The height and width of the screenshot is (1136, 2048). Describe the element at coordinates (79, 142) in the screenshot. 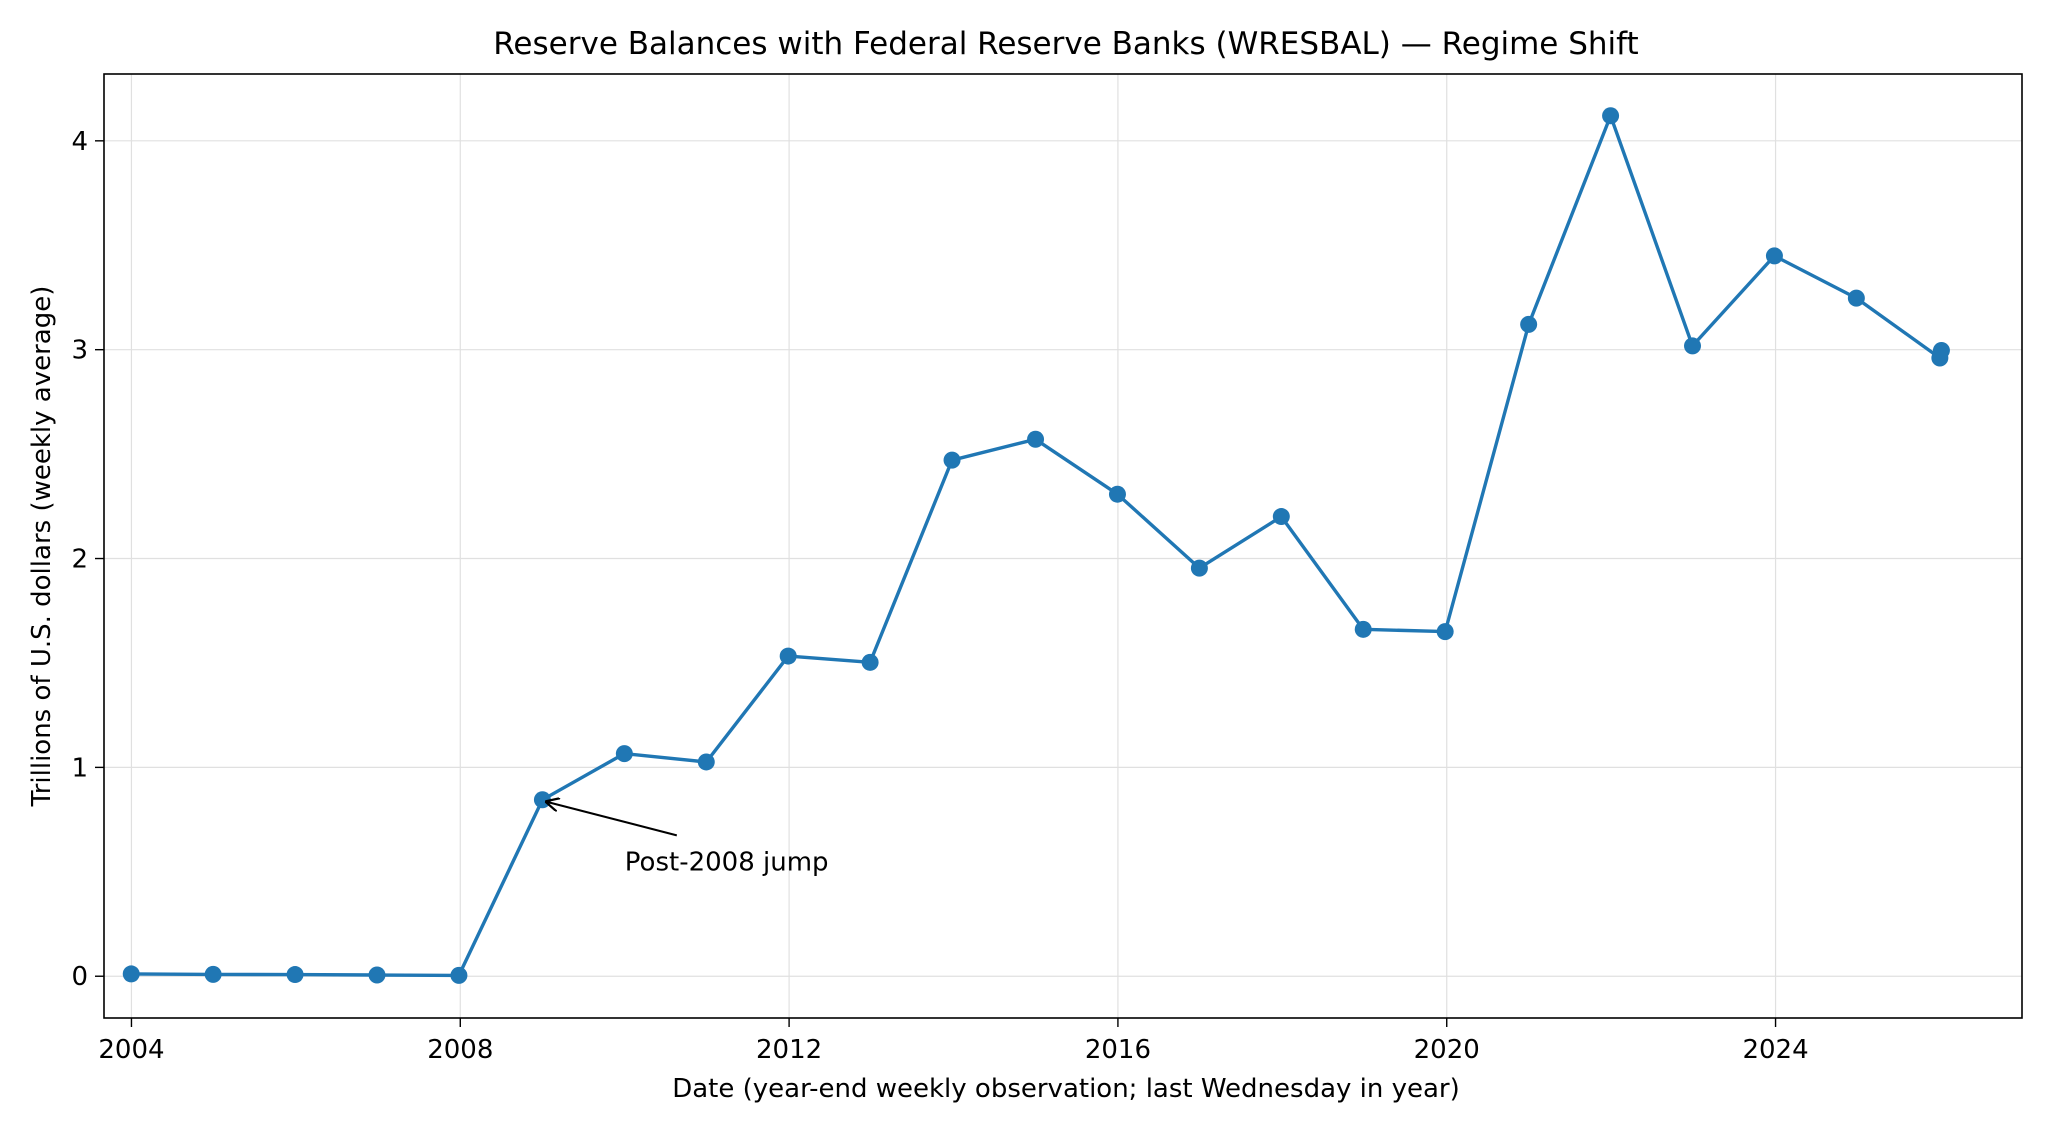

I see `y-tick-label: 4` at that location.